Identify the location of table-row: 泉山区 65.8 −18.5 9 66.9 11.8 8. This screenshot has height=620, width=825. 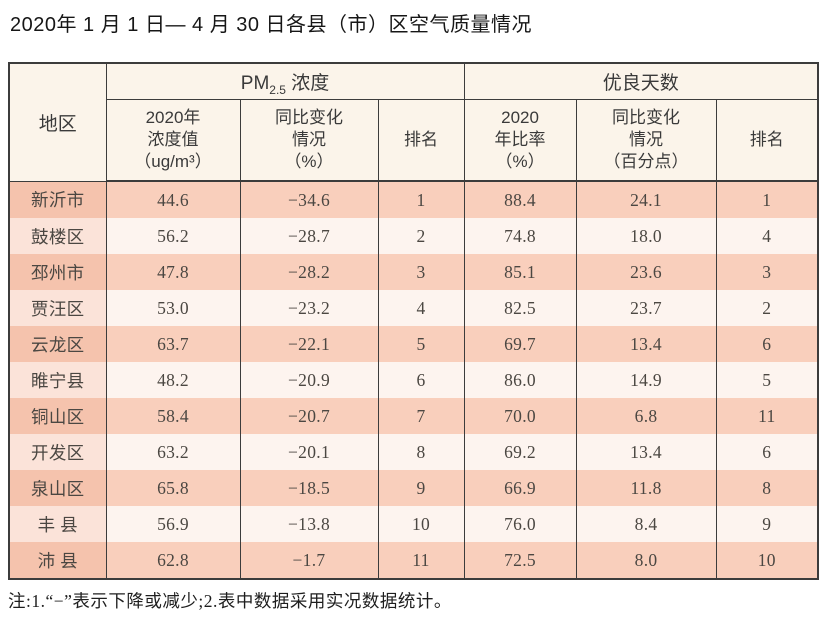
(413, 488).